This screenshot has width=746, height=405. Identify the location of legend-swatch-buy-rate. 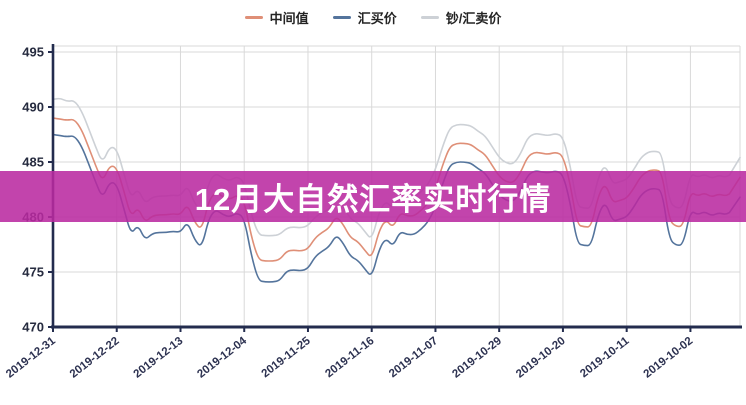
(341, 17).